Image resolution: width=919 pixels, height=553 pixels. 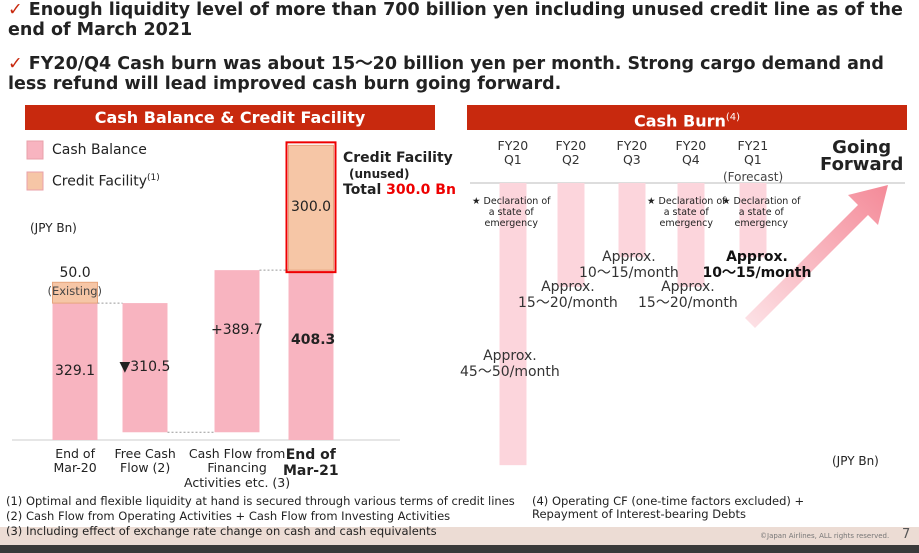 I want to click on x-tick-label: FY21 Q1, so click(x=753, y=153).